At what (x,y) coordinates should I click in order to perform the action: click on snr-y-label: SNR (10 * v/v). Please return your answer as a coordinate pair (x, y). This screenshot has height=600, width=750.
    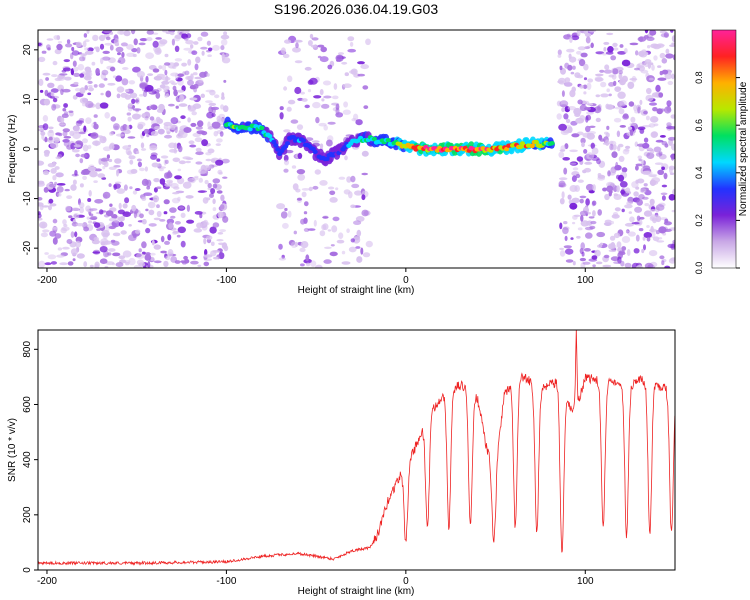
    Looking at the image, I should click on (12, 450).